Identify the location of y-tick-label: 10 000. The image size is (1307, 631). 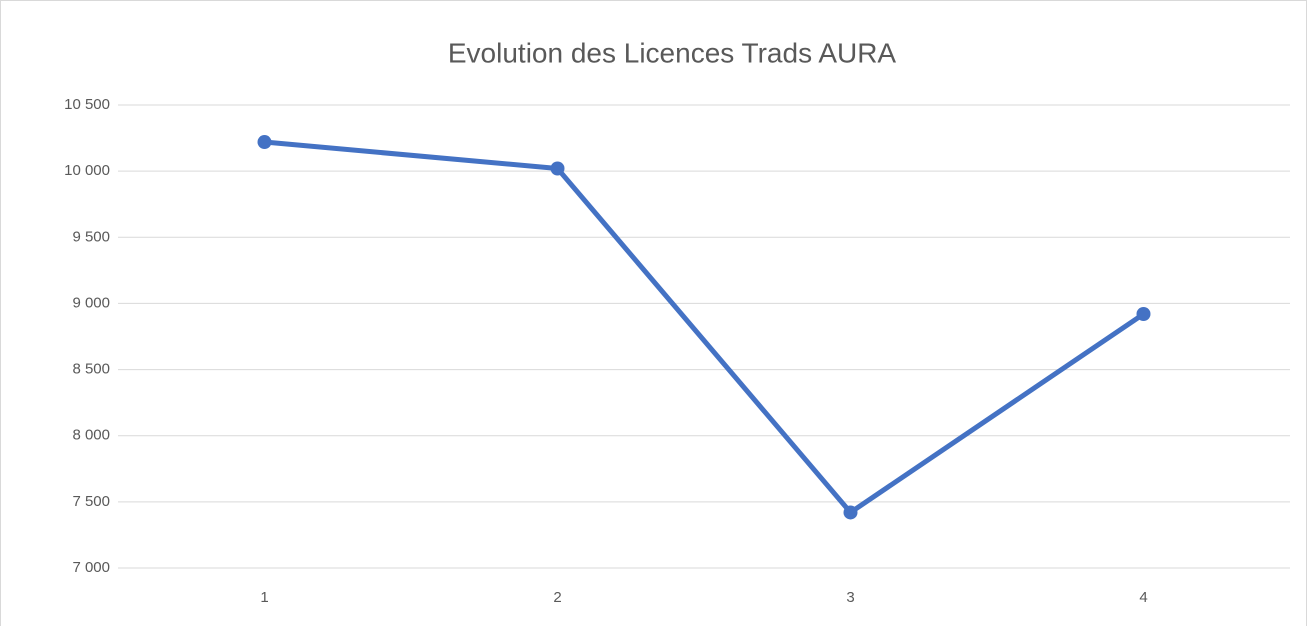
(87, 170).